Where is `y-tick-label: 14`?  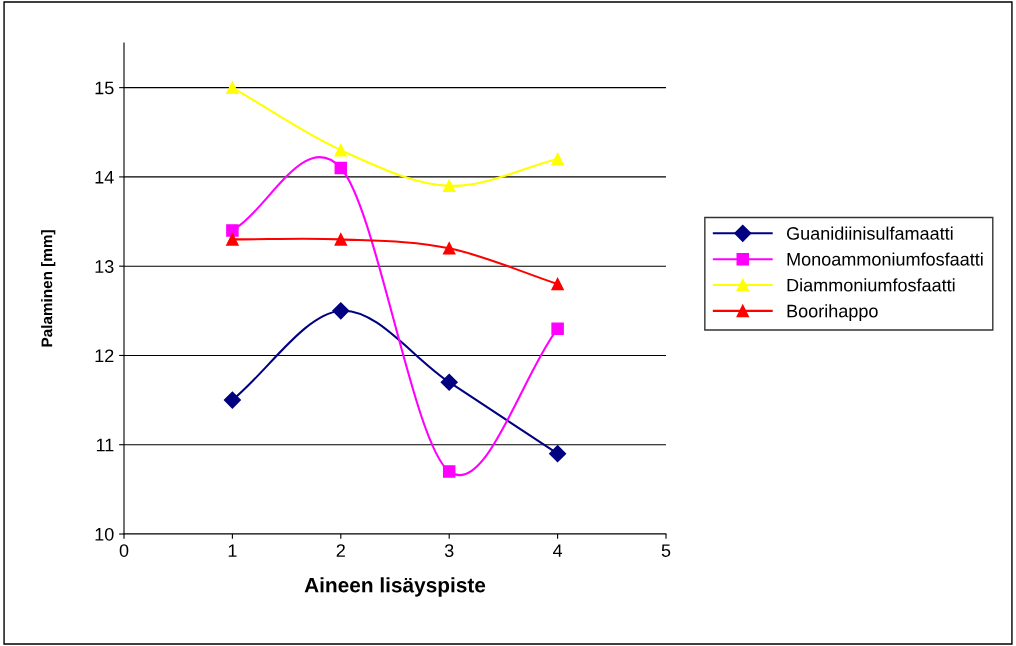
y-tick-label: 14 is located at coordinates (104, 177).